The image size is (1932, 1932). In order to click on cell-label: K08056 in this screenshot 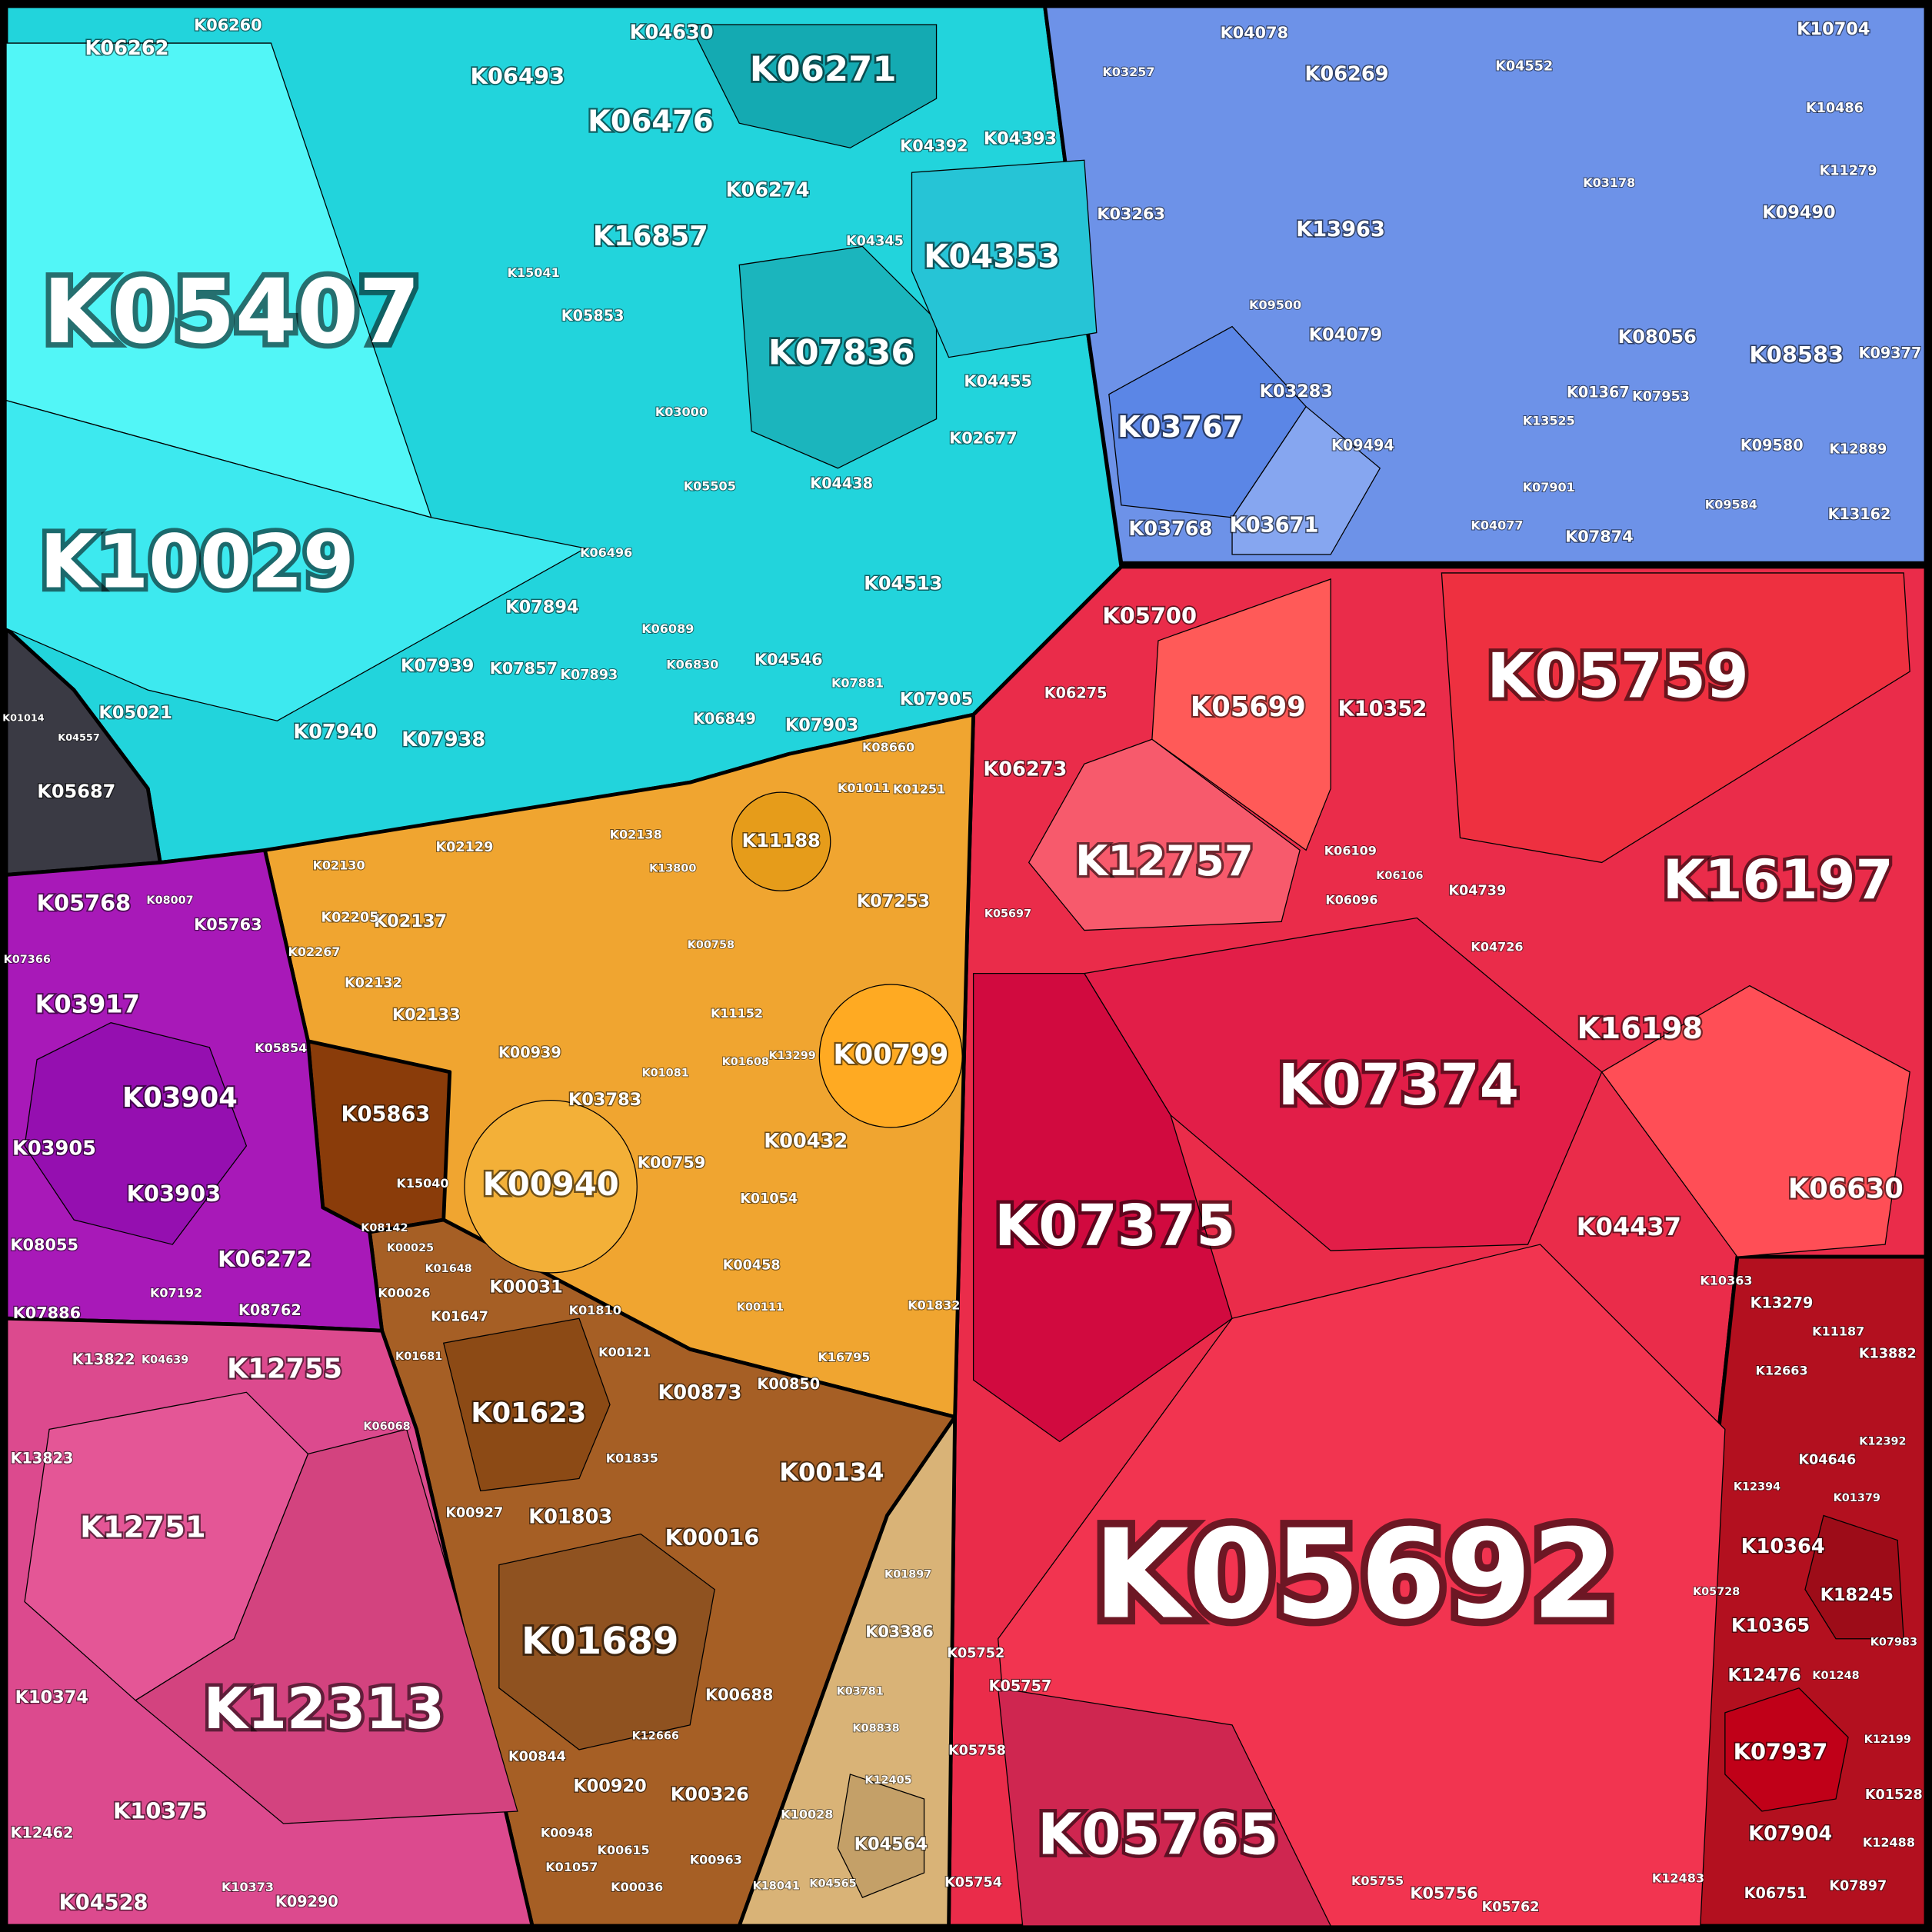, I will do `click(1657, 337)`.